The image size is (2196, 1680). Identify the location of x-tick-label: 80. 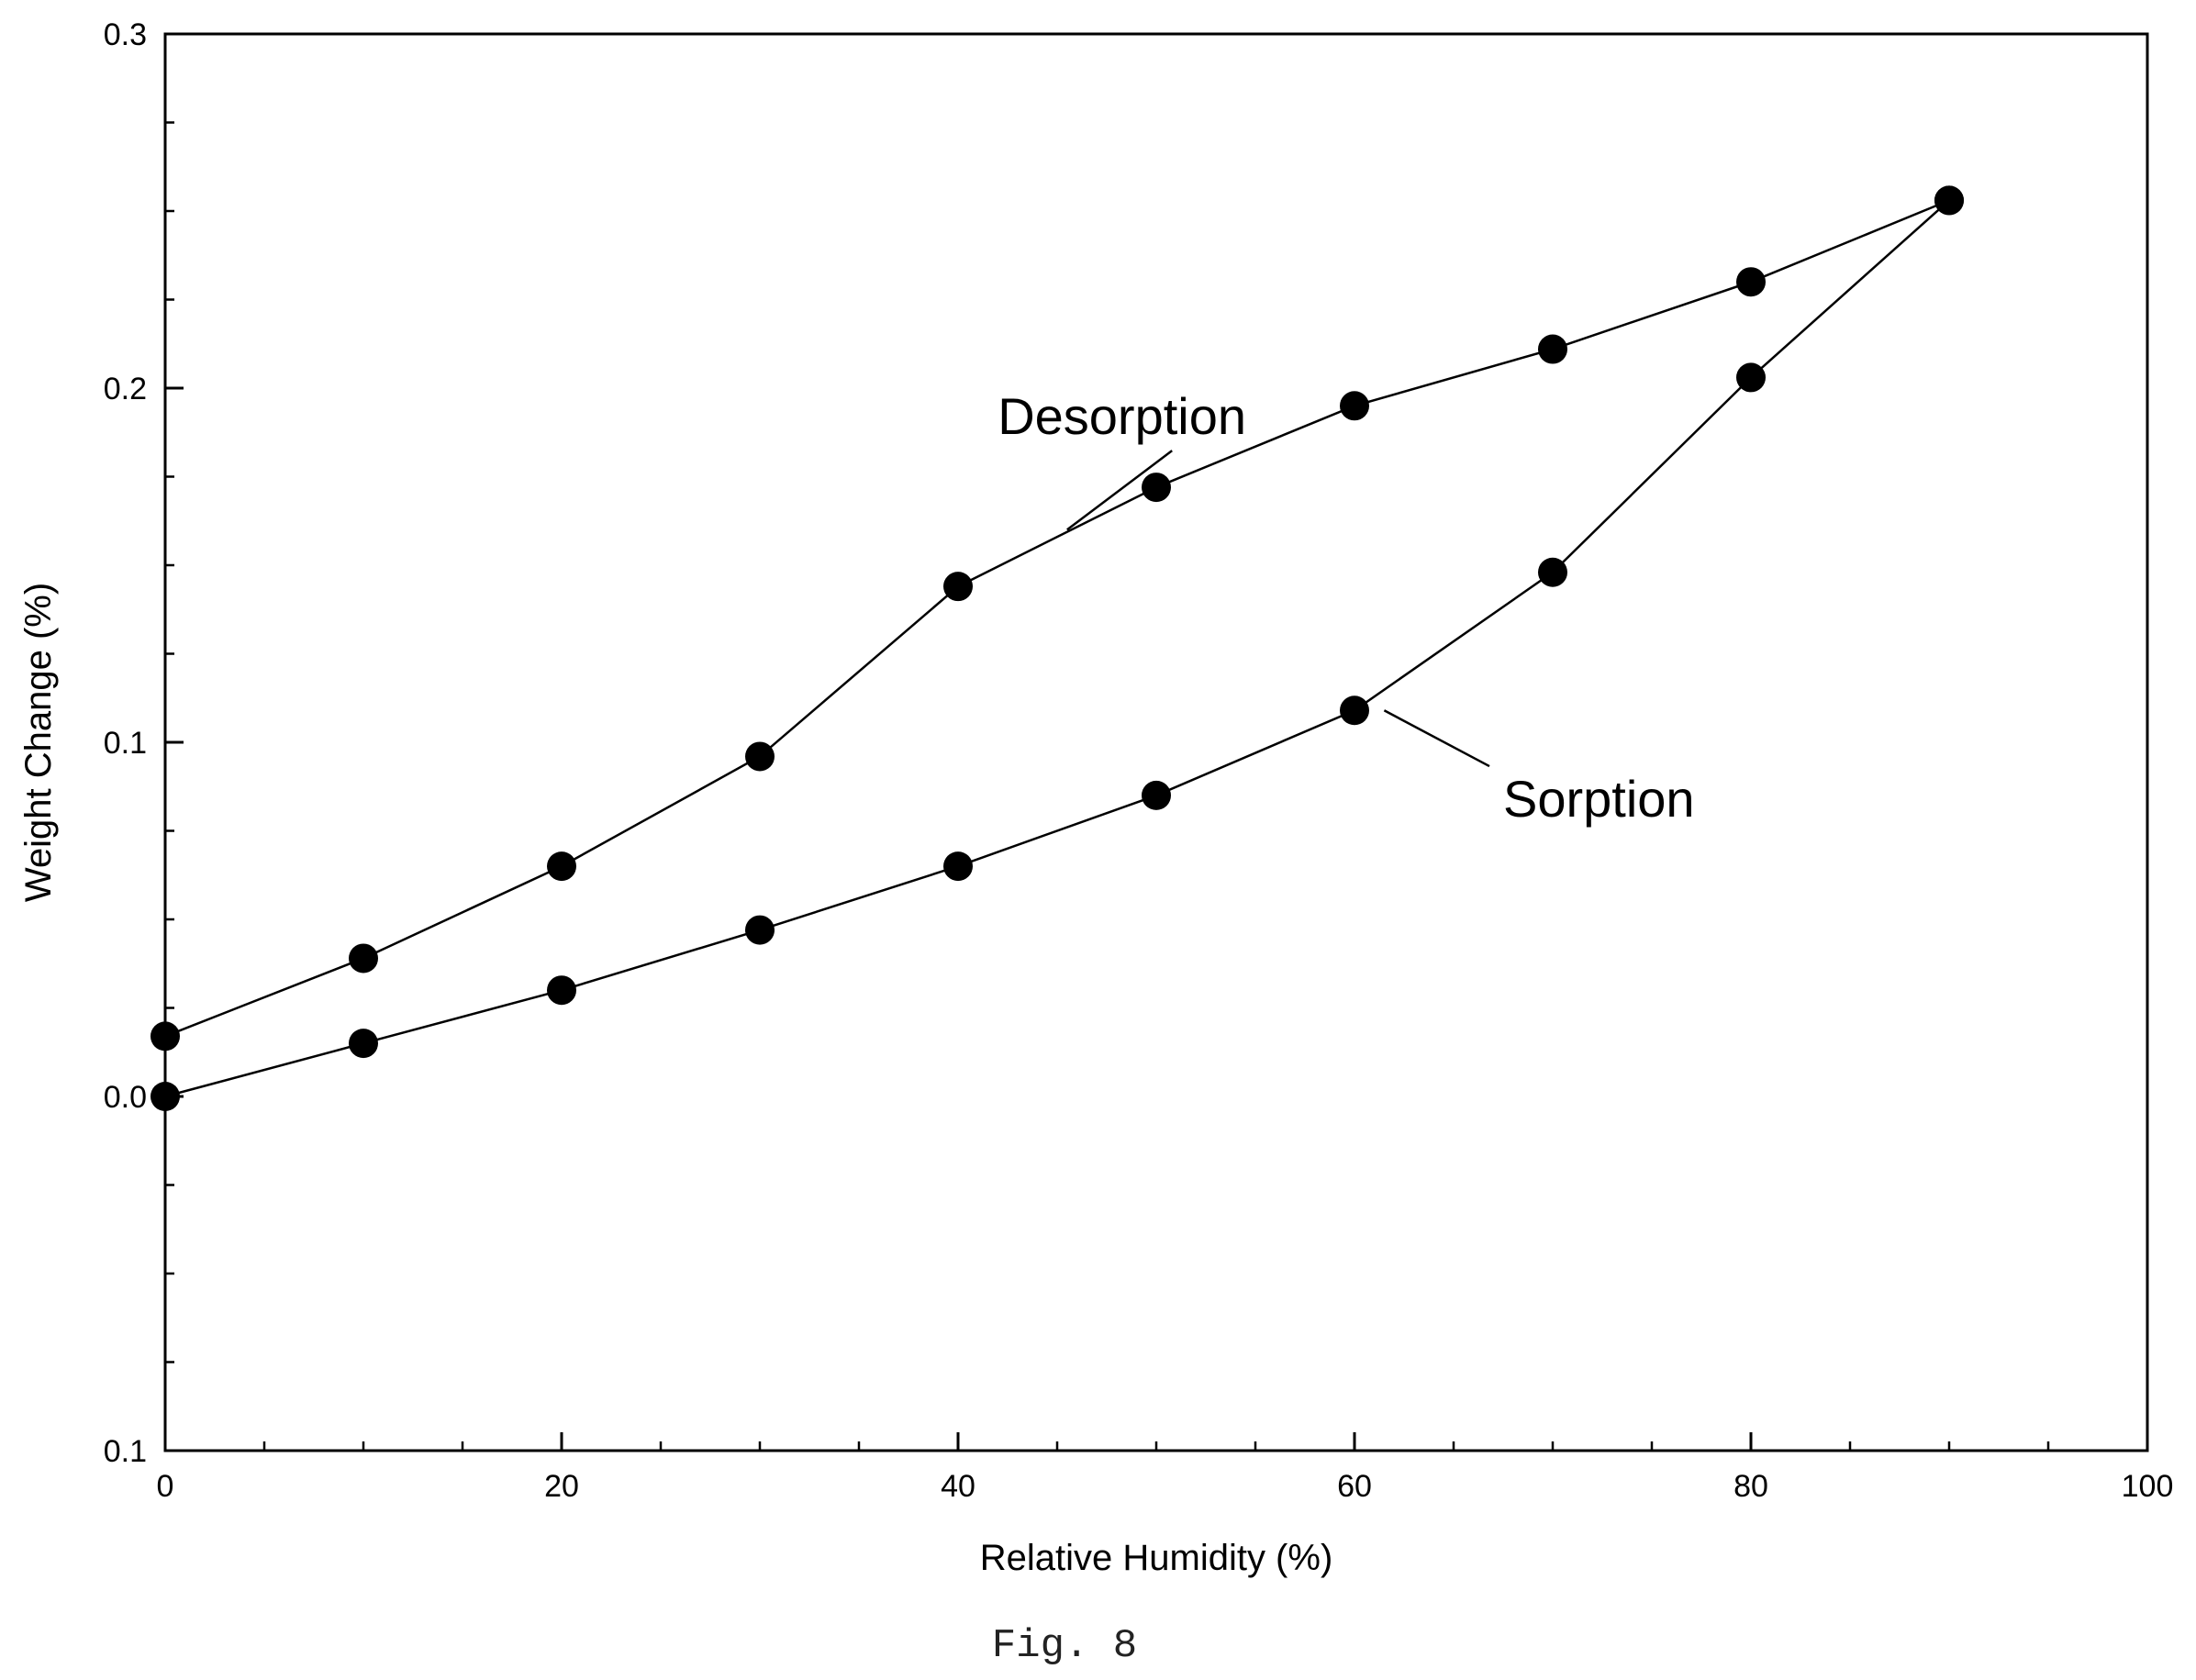
(1750, 1486).